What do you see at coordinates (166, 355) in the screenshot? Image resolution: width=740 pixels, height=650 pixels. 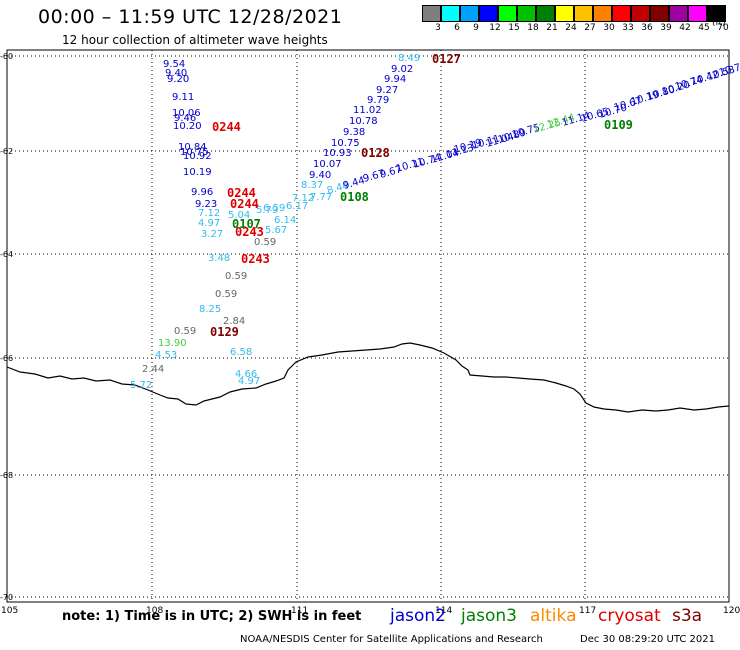 I see `wave-height-label: 4.53` at bounding box center [166, 355].